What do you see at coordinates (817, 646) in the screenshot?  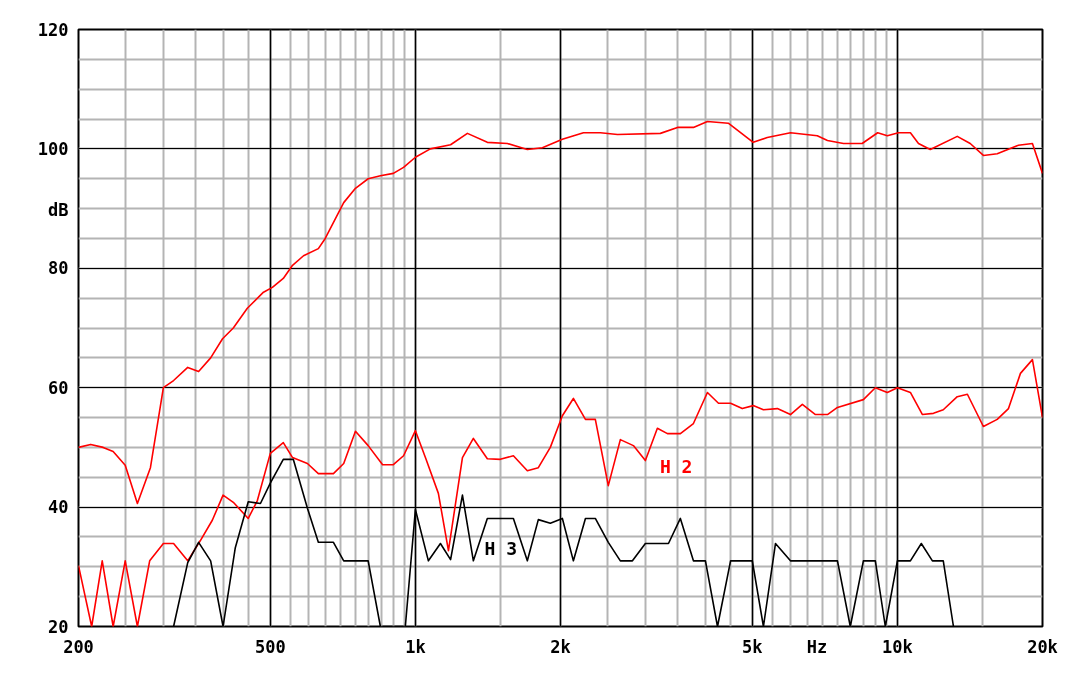 I see `x-axis-title: Hz` at bounding box center [817, 646].